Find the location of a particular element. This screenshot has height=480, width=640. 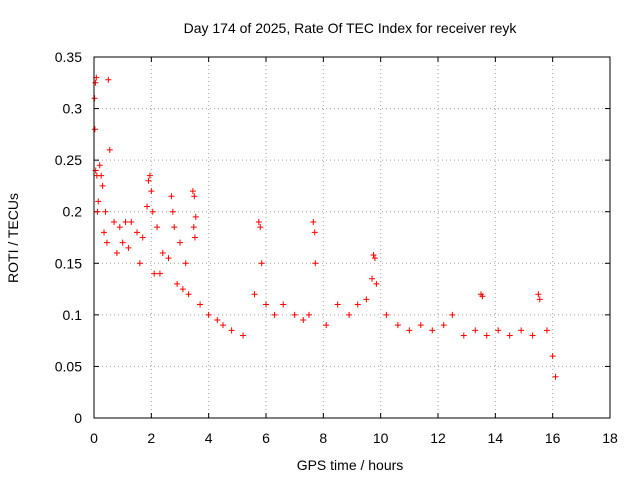

y-tick-label: 0.15 is located at coordinates (68, 263).